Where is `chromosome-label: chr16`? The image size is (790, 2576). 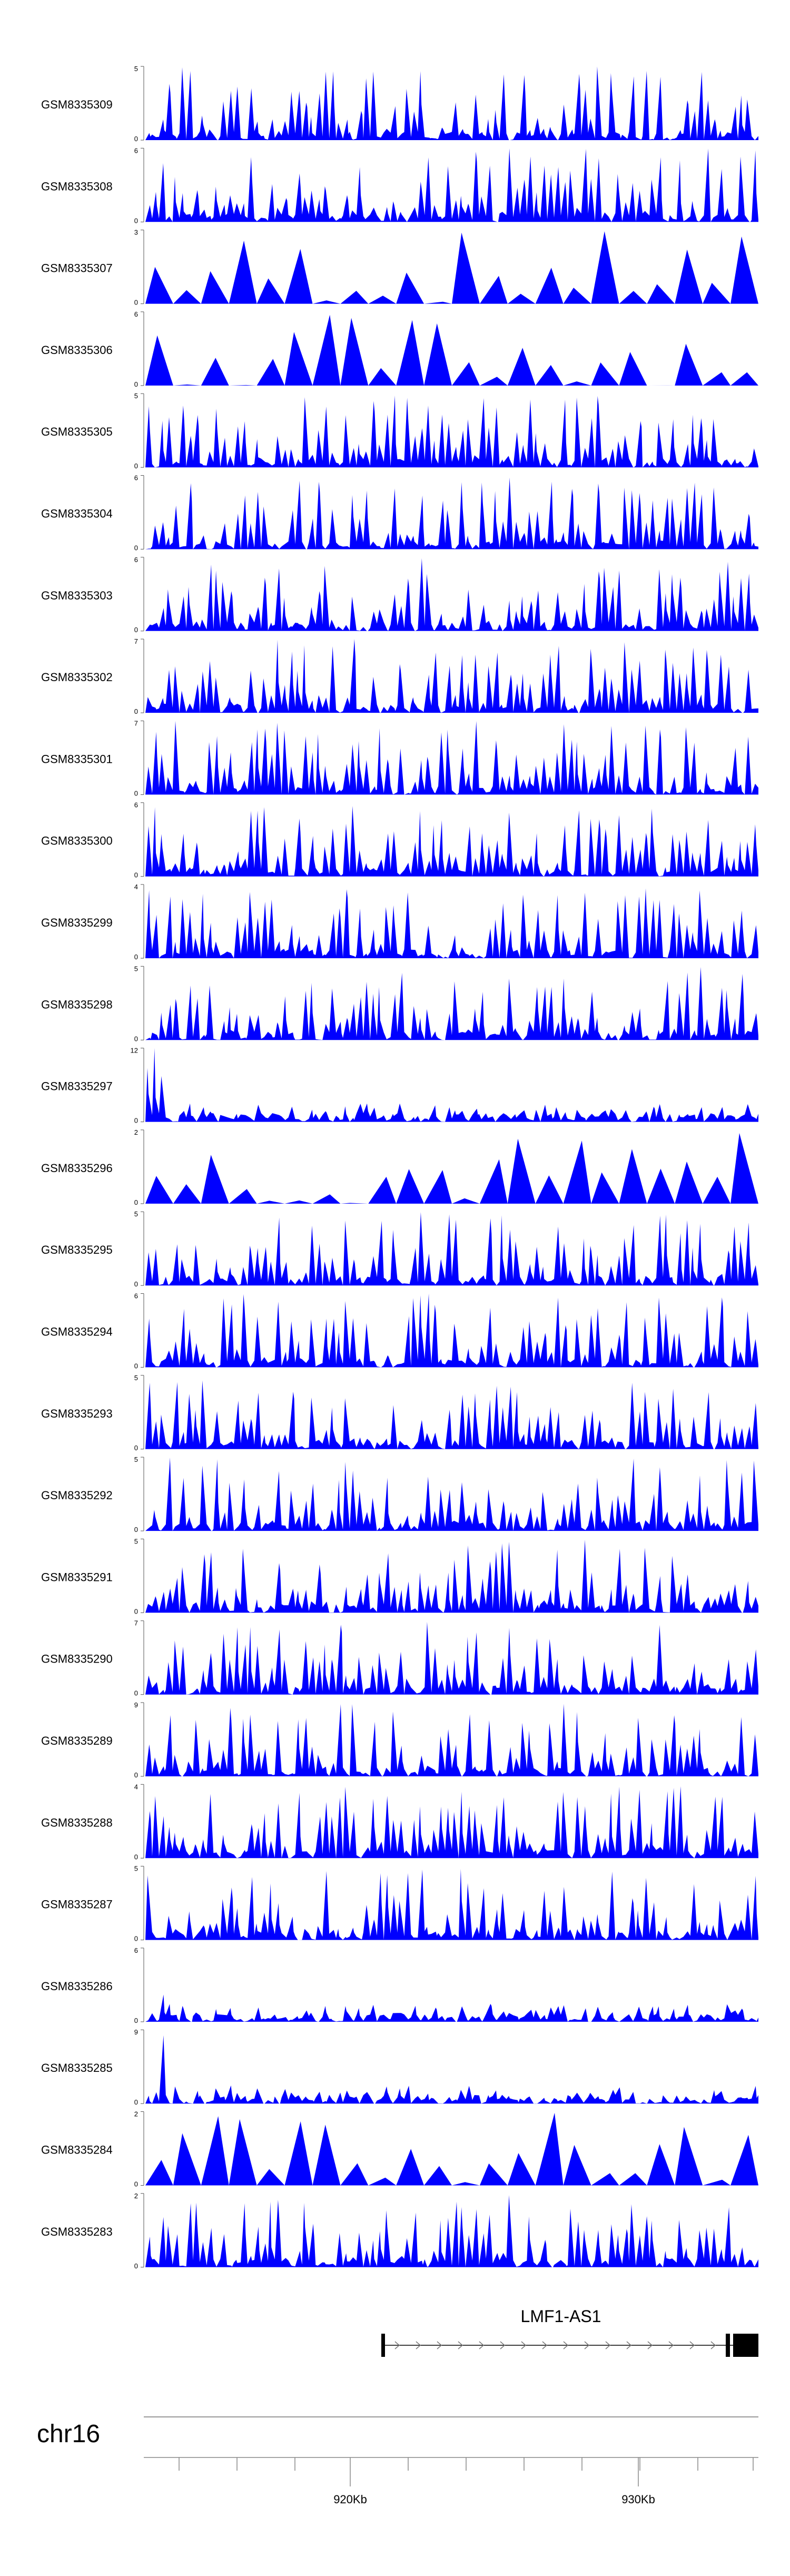 chromosome-label: chr16 is located at coordinates (68, 2434).